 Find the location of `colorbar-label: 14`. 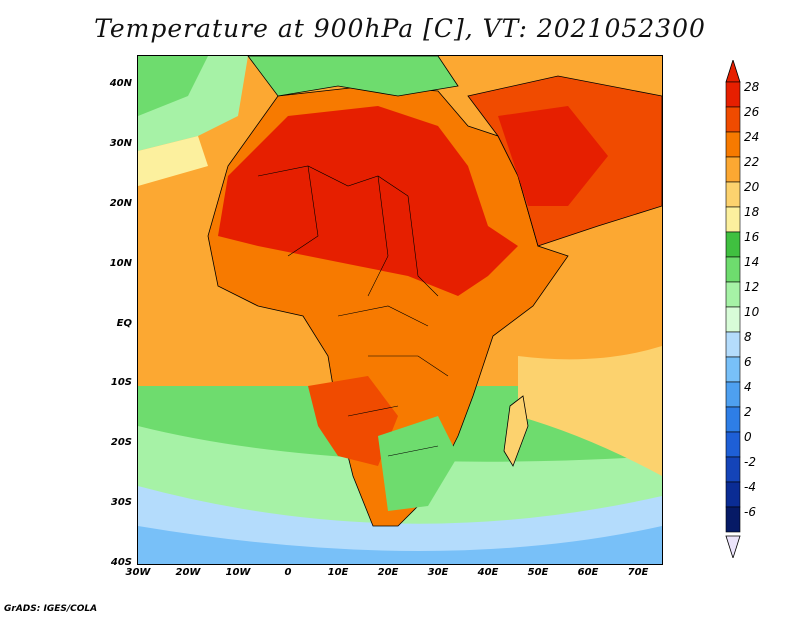

colorbar-label: 14 is located at coordinates (752, 262).